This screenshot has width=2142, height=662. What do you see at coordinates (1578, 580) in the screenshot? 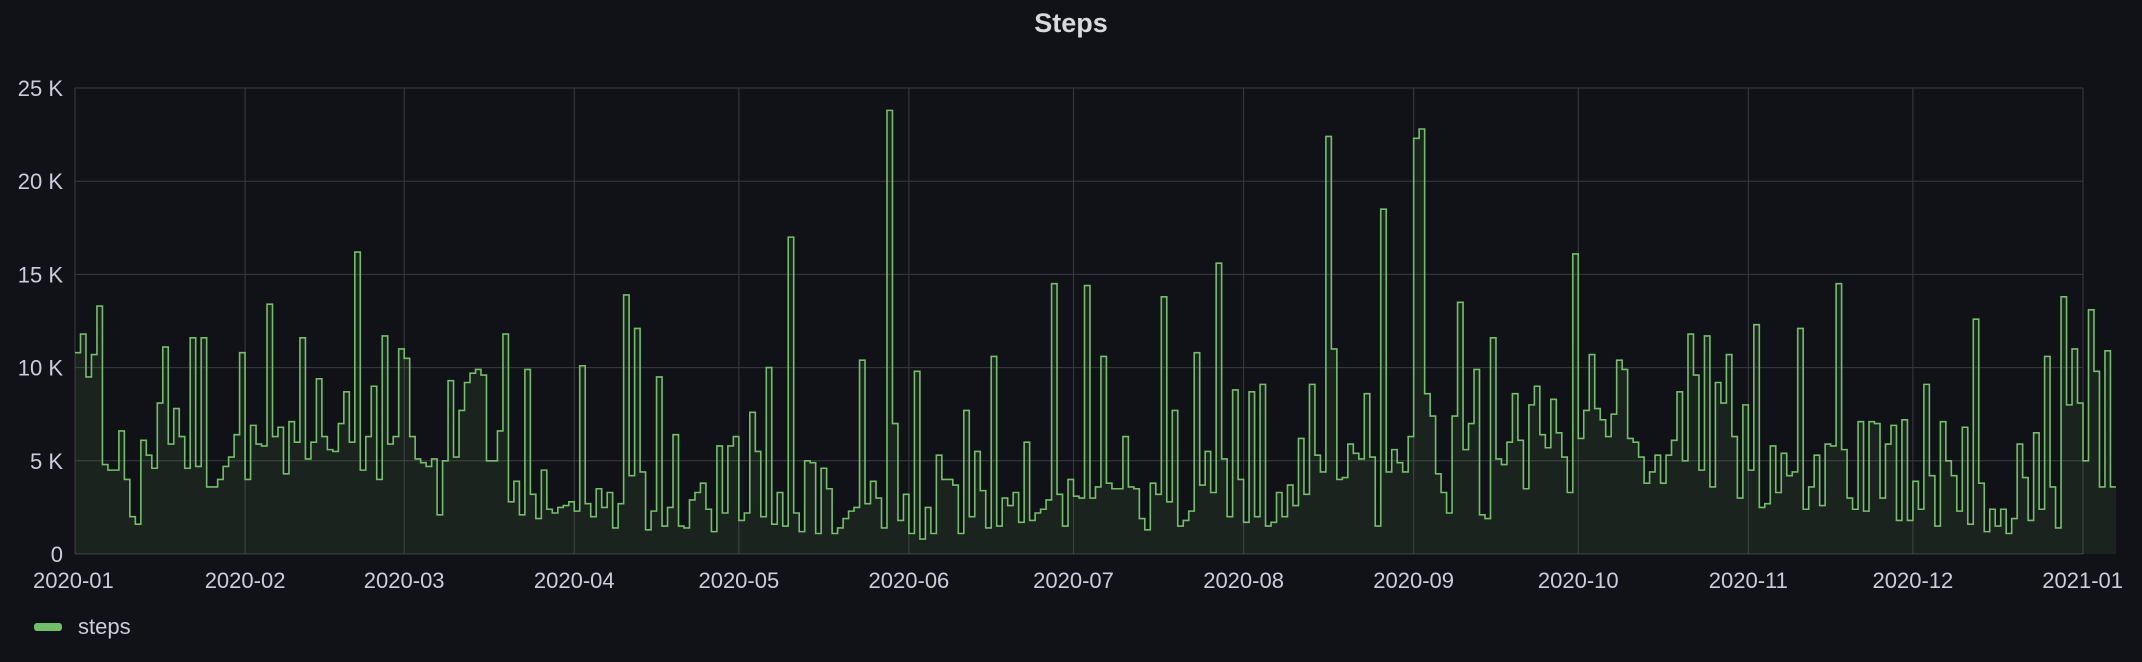
I see `x-tick-label: 2020-10` at bounding box center [1578, 580].